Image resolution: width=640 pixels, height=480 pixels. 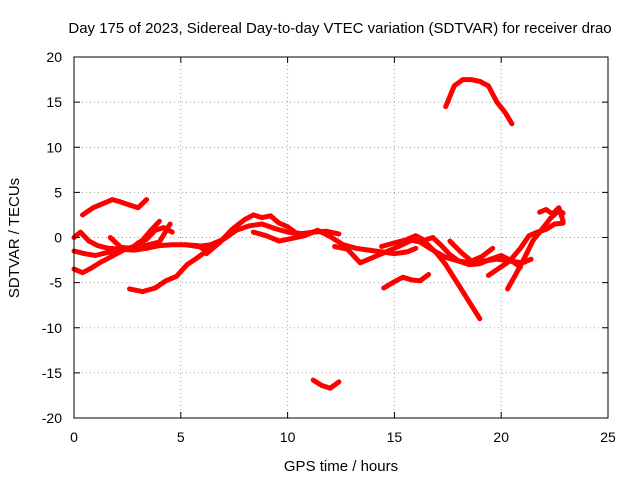 I want to click on y-tick-label: -5, so click(x=56, y=283).